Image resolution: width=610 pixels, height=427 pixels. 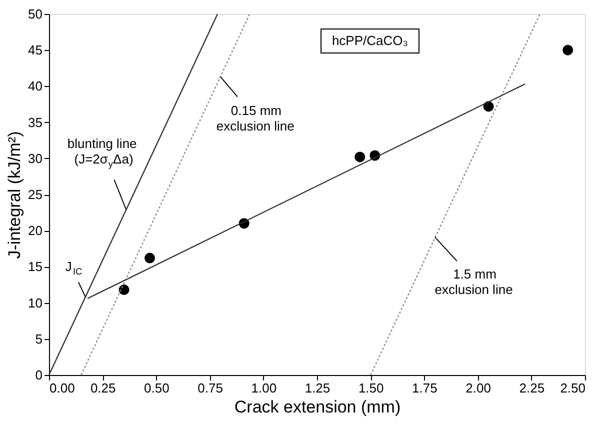 I want to click on annotation: 0.15 mm exclusion line, so click(x=255, y=118).